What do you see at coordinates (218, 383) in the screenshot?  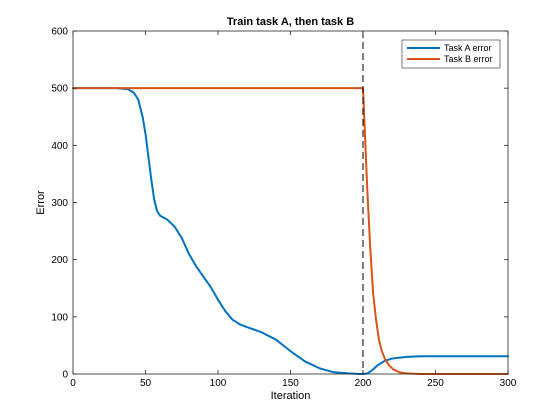 I see `x-tick-label: 100` at bounding box center [218, 383].